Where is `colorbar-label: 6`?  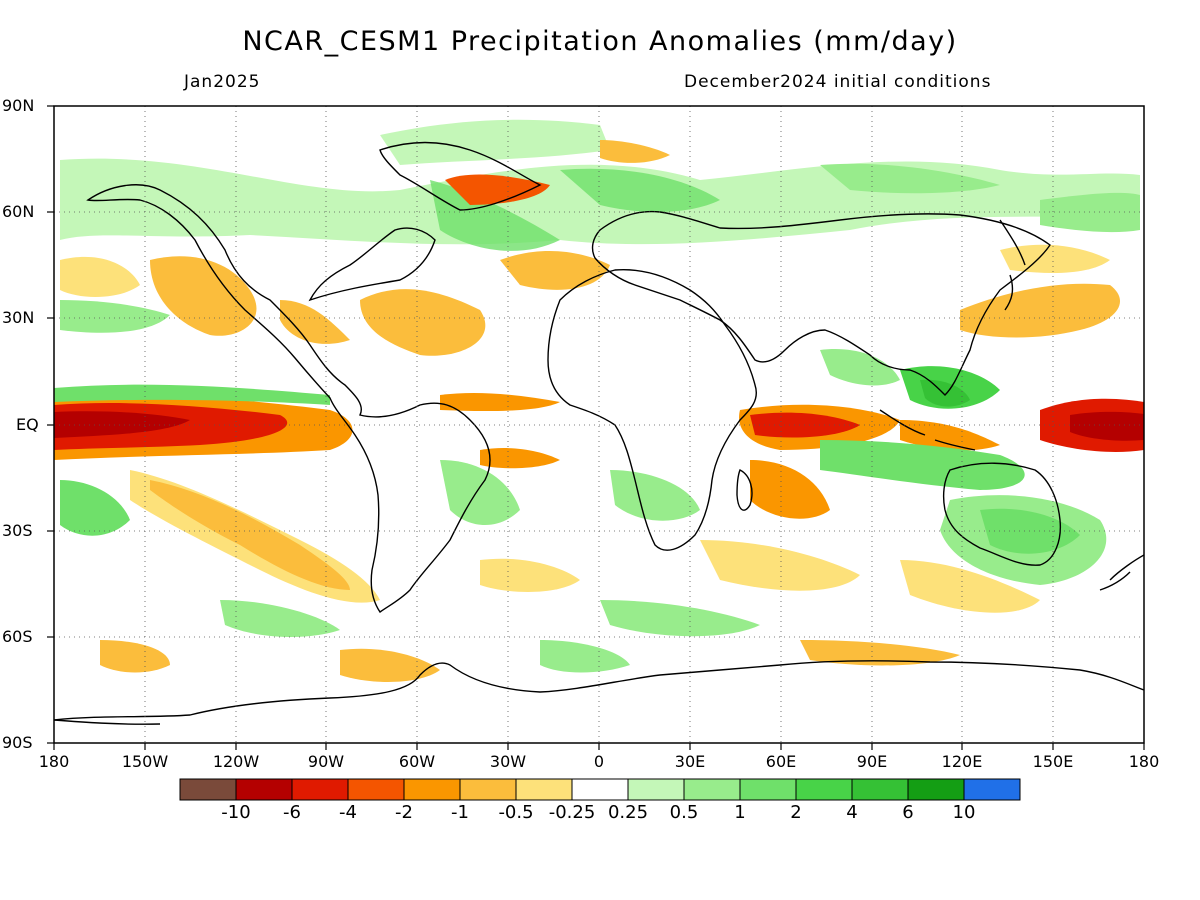
colorbar-label: 6 is located at coordinates (908, 812).